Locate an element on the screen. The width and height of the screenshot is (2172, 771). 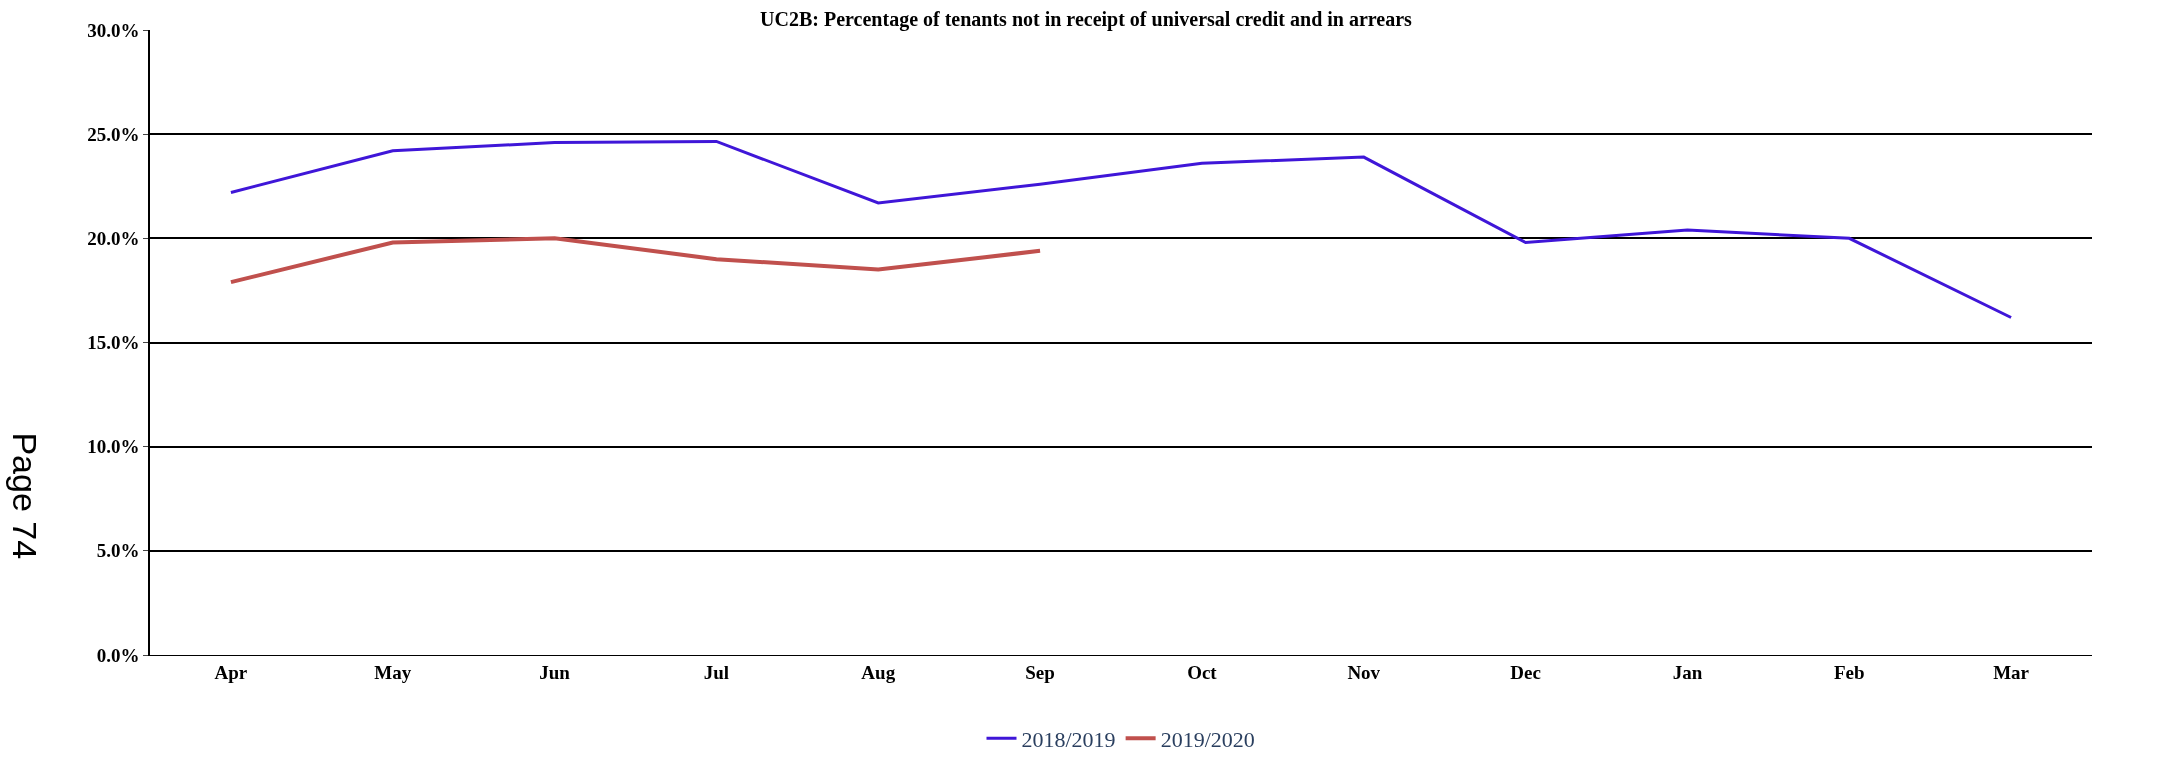
x-tick-label: Jan is located at coordinates (1687, 672).